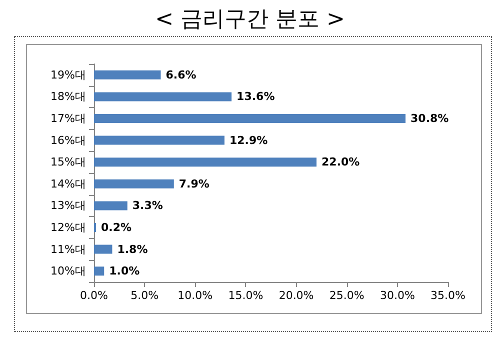 This screenshot has width=500, height=341. I want to click on data-label: 7.9%, so click(194, 183).